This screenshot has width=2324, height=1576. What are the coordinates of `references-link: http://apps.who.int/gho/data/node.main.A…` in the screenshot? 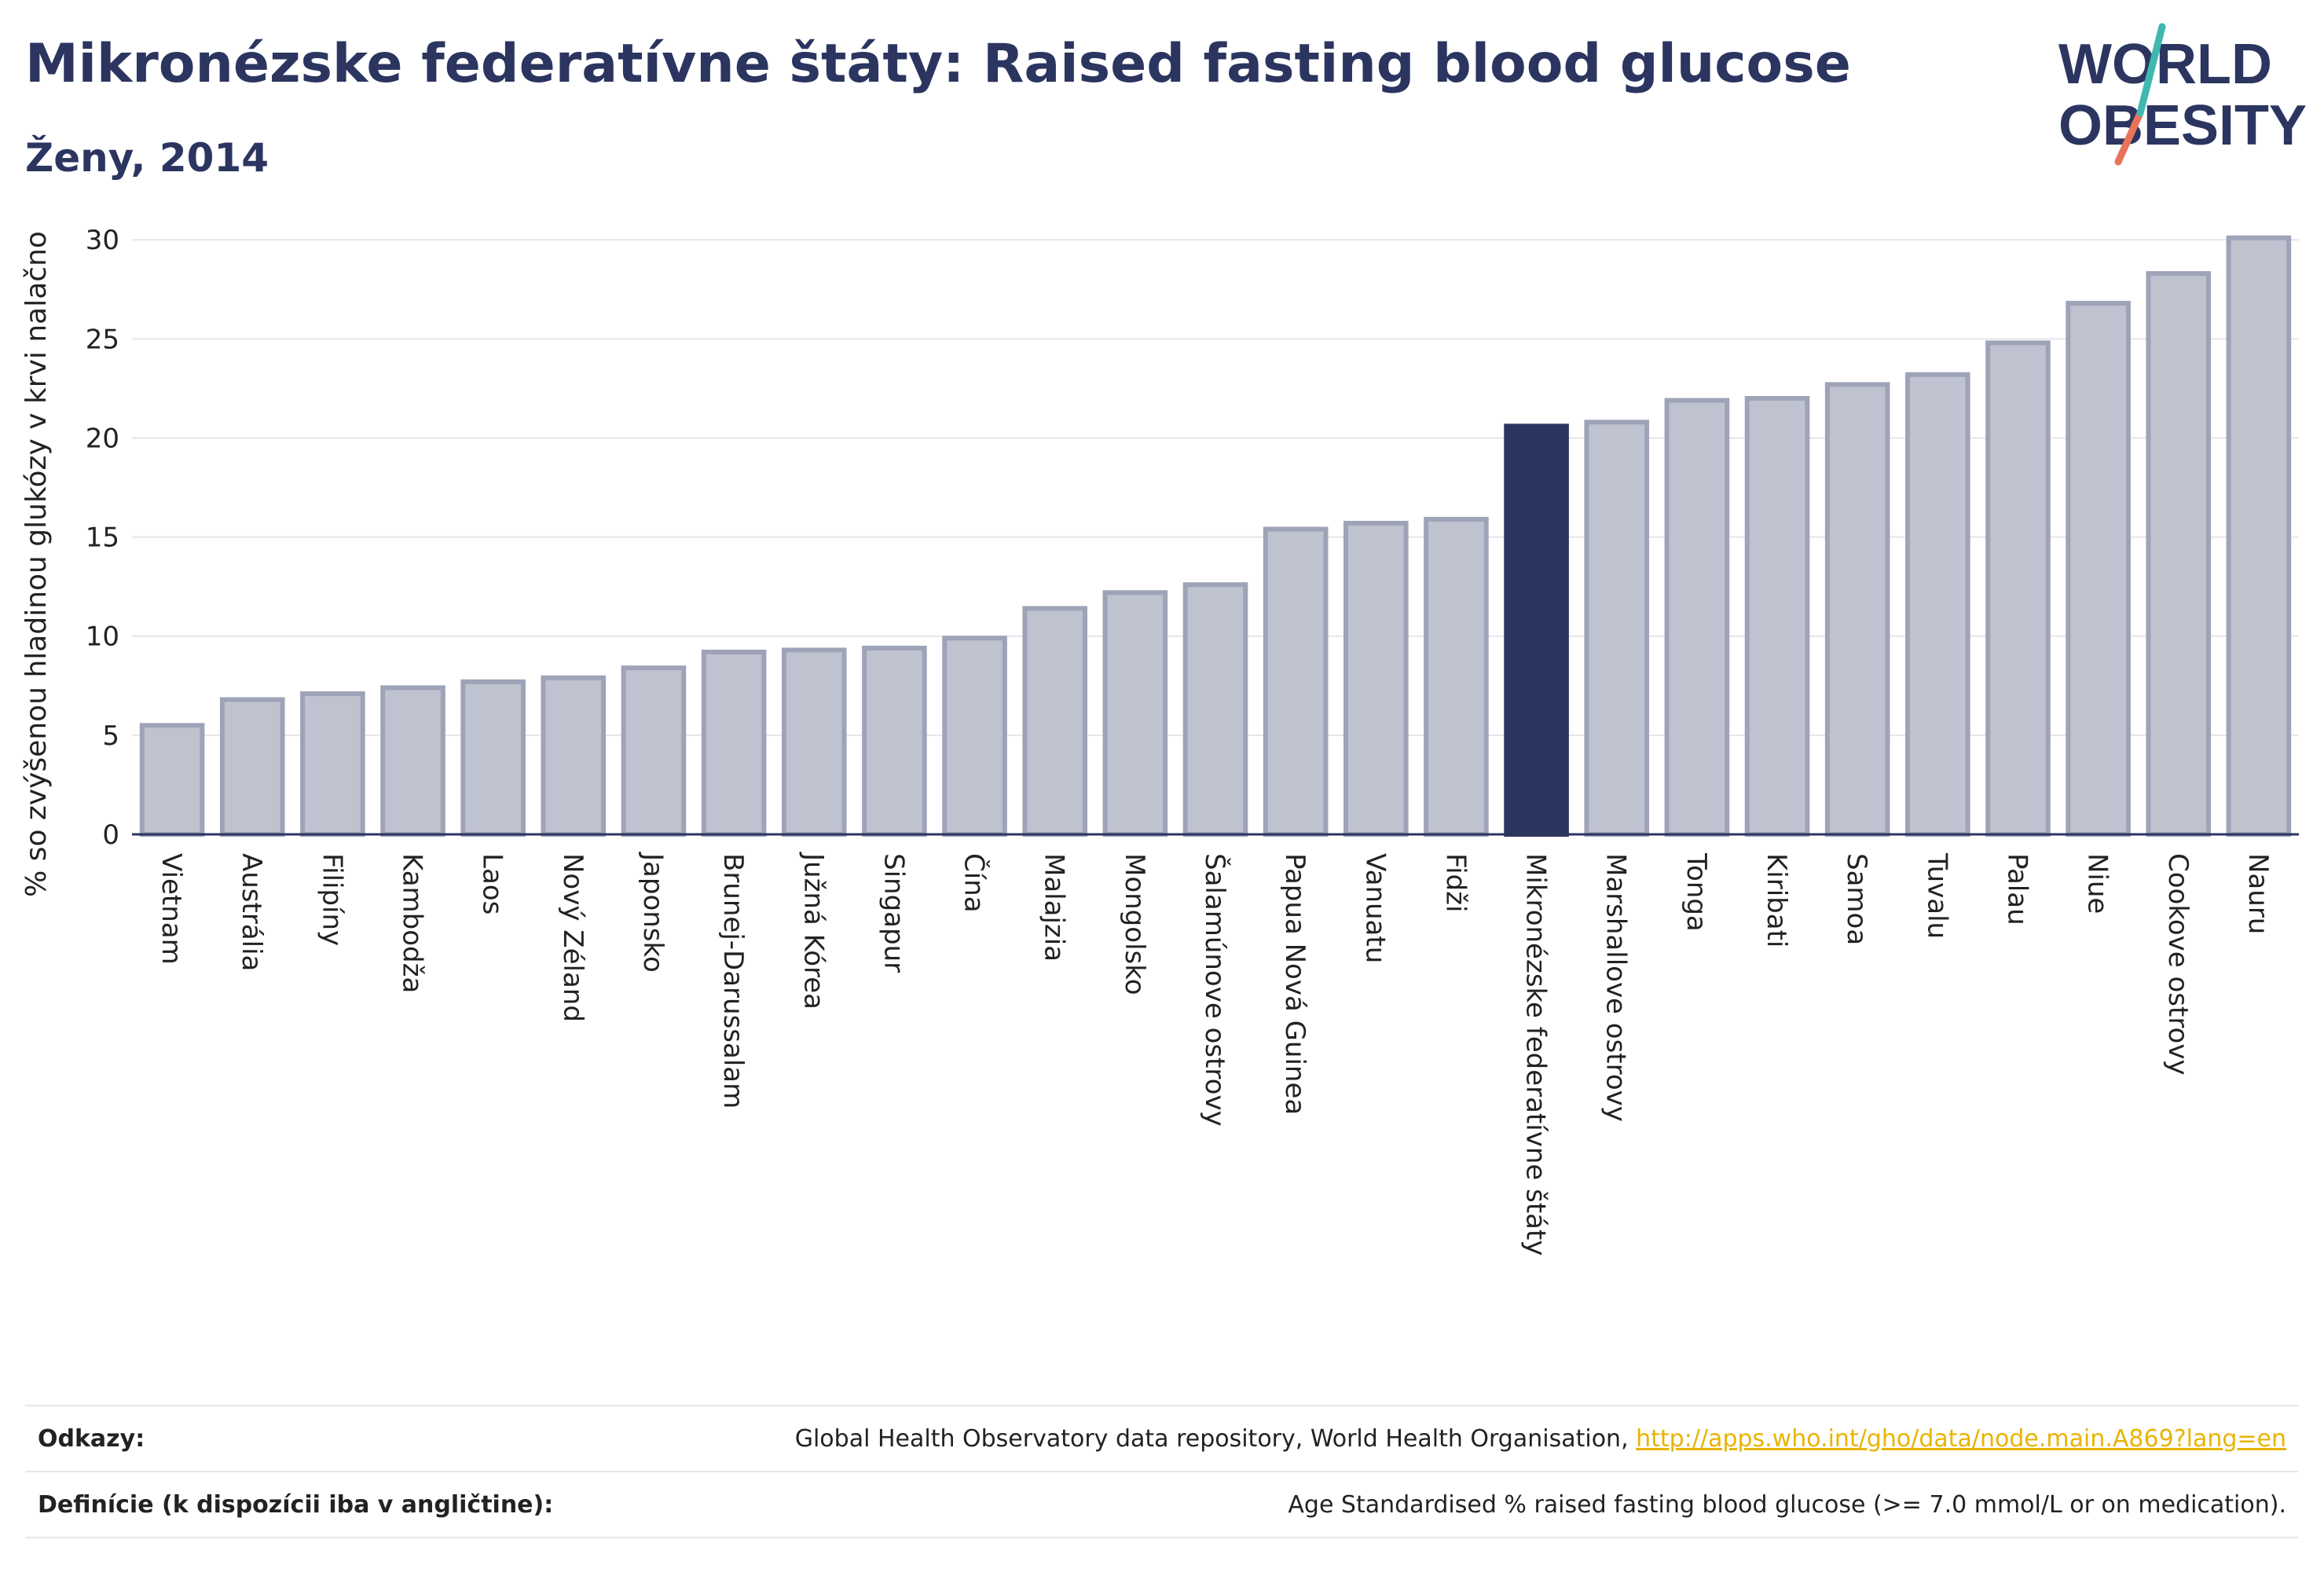 It's located at (1961, 1438).